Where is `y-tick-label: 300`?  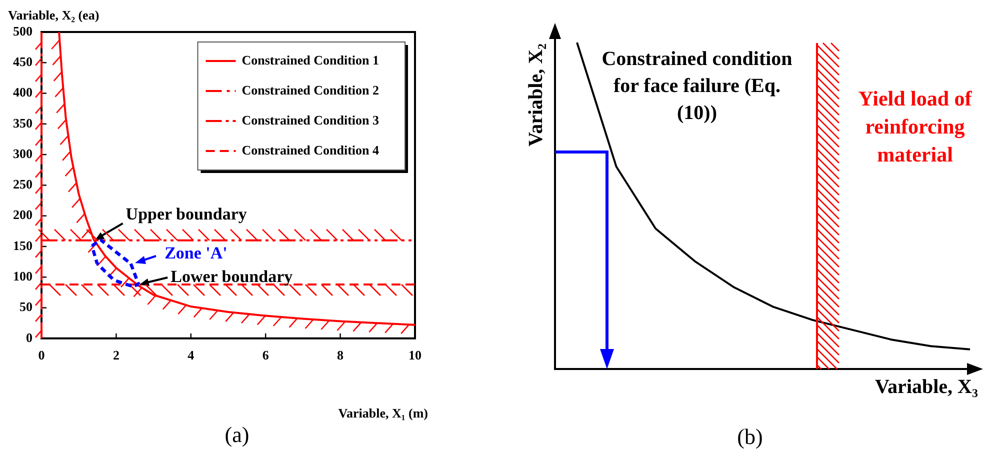 y-tick-label: 300 is located at coordinates (22, 153).